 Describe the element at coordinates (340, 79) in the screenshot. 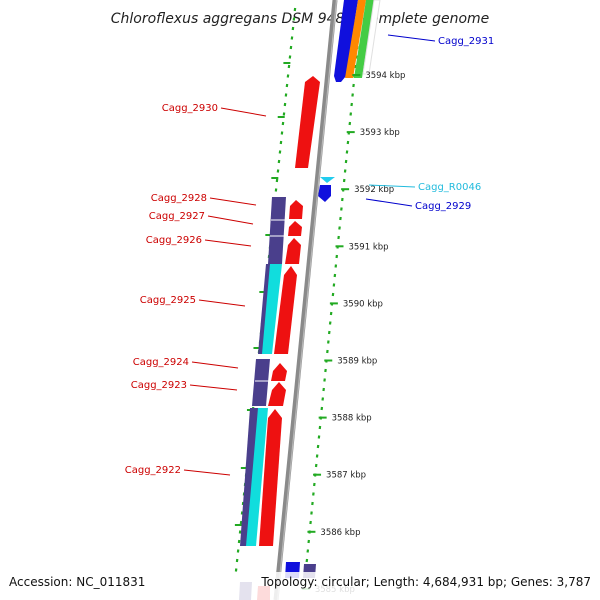

I see `feature-cagg-2931-arrowhead` at that location.